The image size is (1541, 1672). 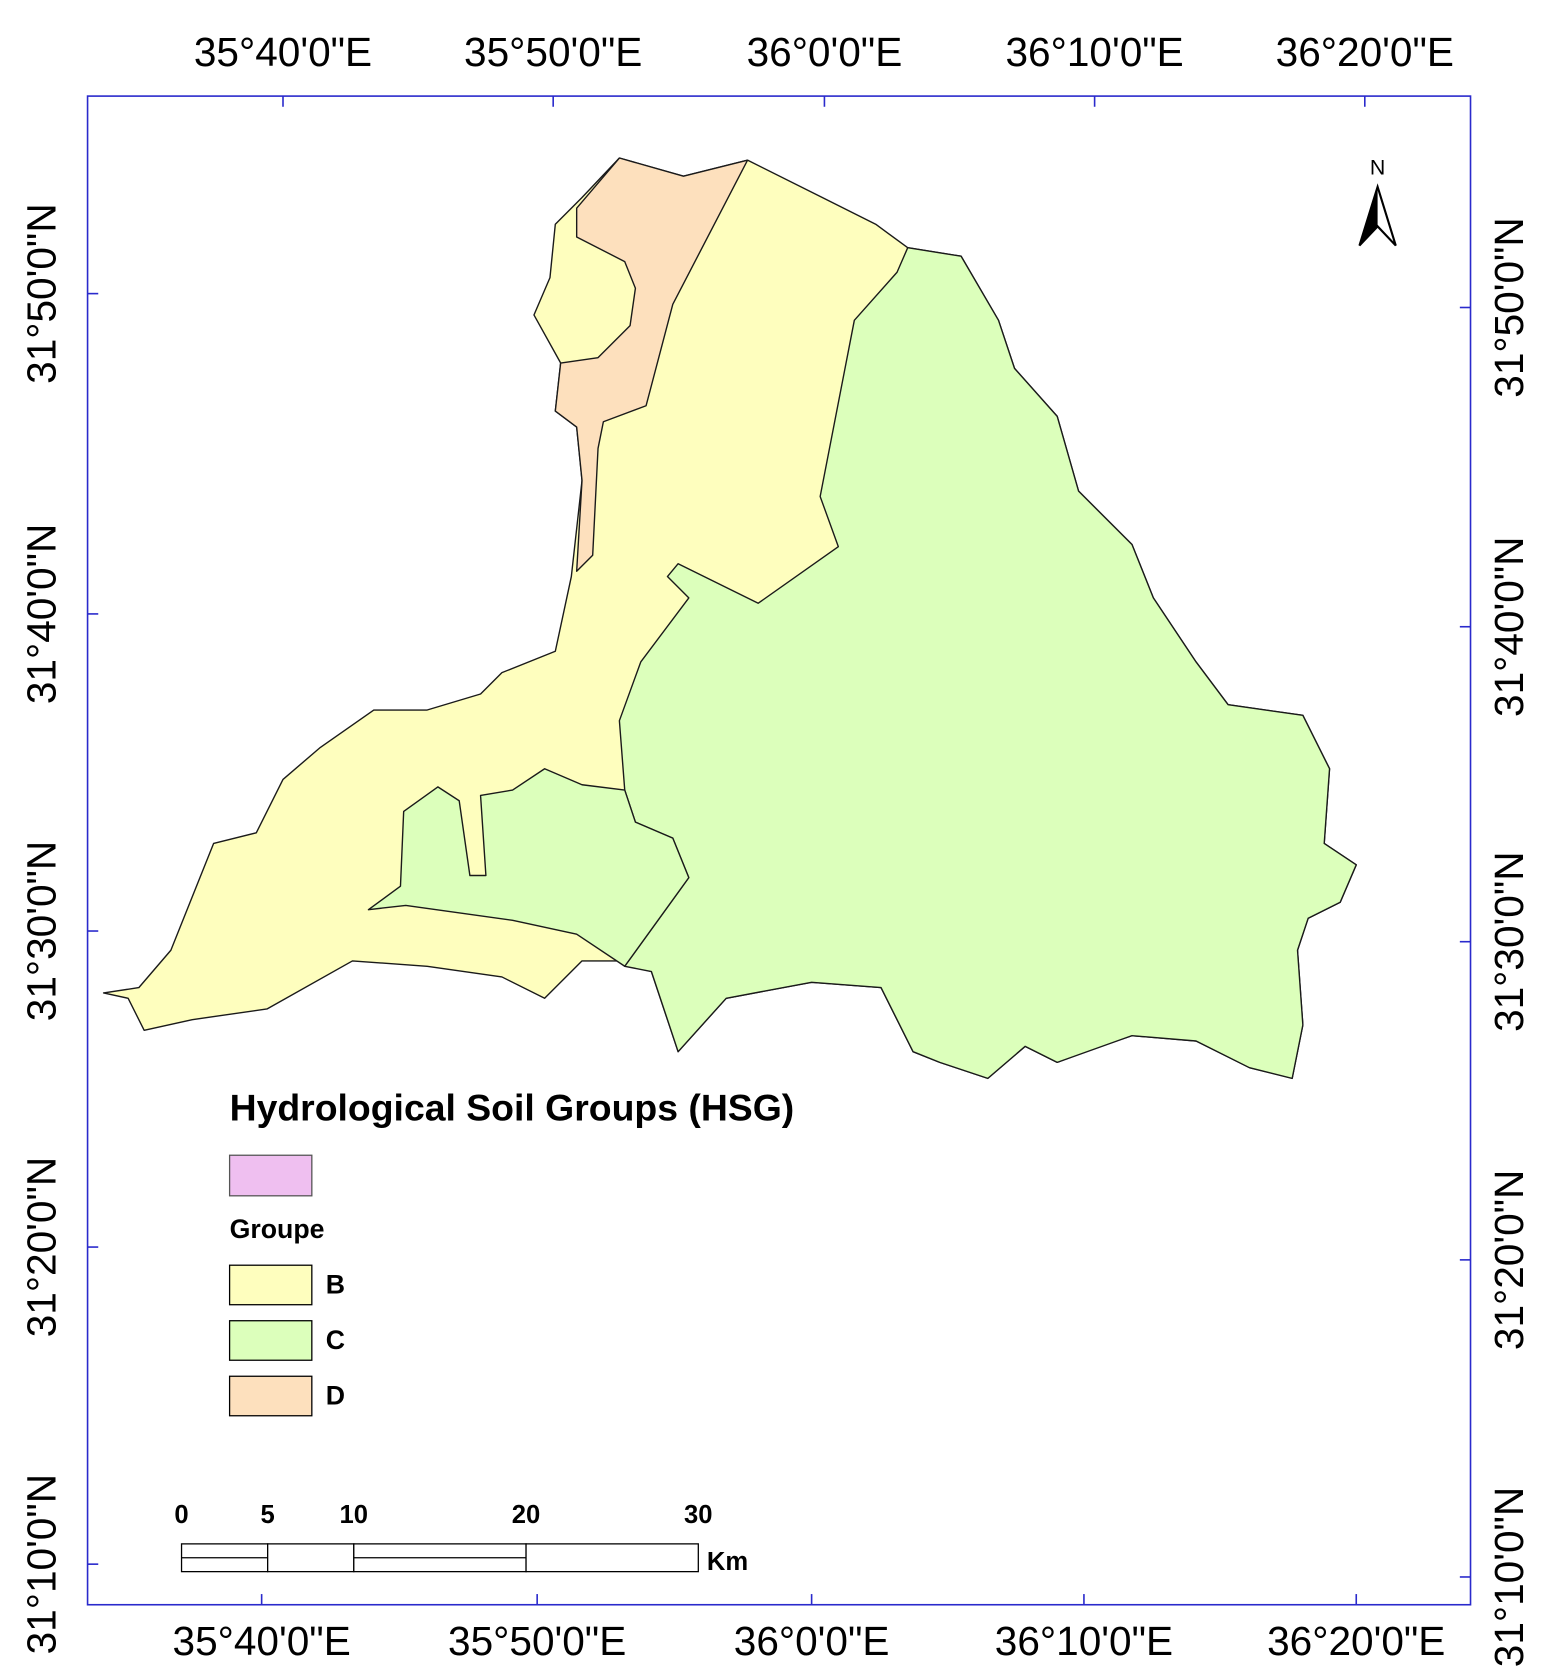 I want to click on legend-label: C, so click(x=335, y=1340).